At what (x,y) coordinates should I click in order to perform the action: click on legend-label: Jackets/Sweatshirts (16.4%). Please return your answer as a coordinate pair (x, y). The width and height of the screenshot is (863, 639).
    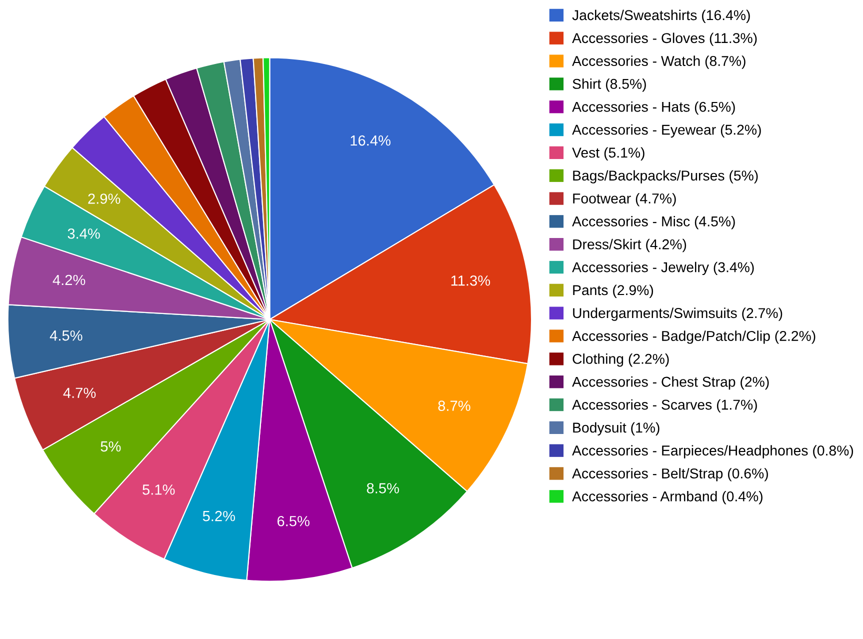
    Looking at the image, I should click on (661, 16).